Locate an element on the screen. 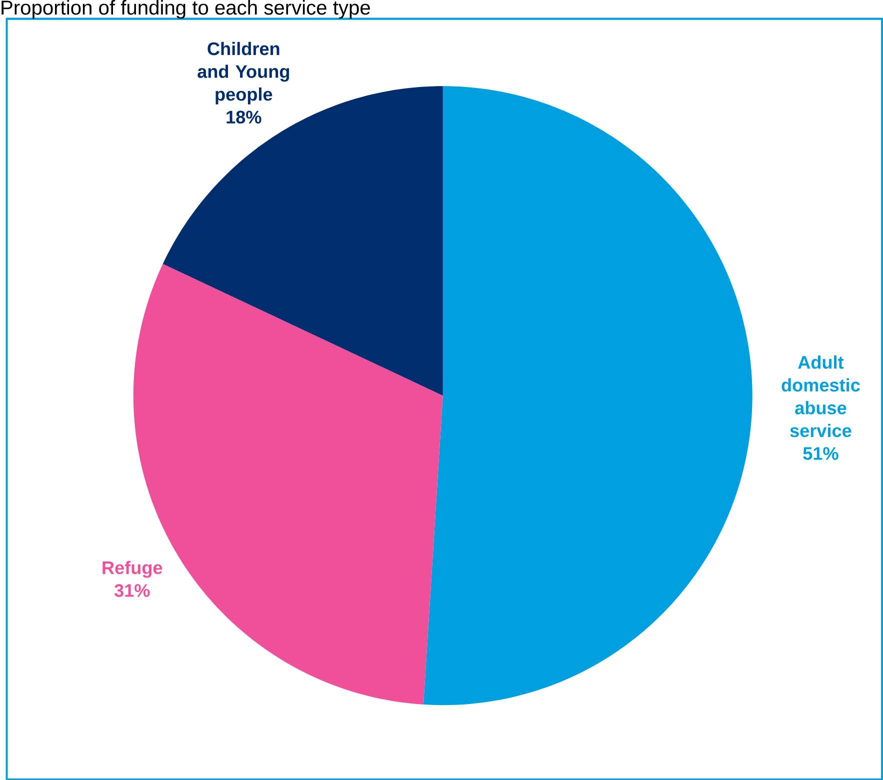 The width and height of the screenshot is (883, 780). chart-title: Proportion of funding to each service type is located at coordinates (186, 9).